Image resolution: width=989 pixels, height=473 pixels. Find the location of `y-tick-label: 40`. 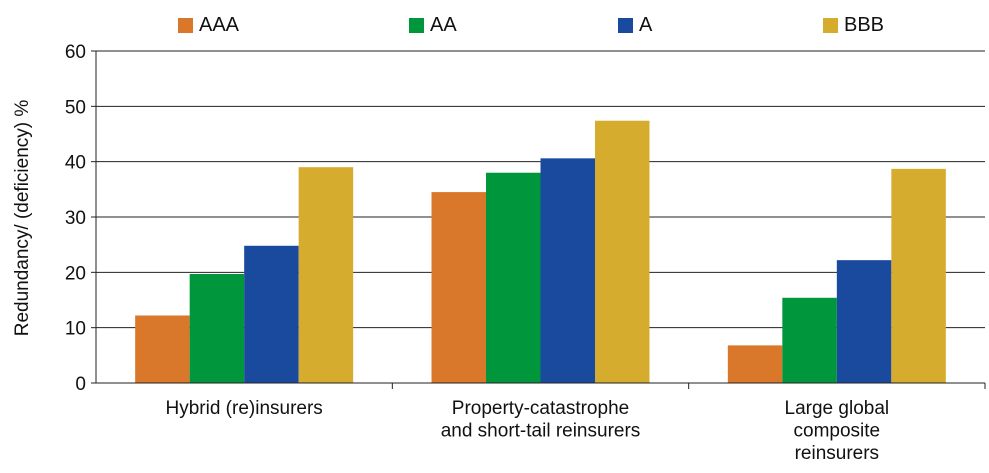

y-tick-label: 40 is located at coordinates (75, 163).